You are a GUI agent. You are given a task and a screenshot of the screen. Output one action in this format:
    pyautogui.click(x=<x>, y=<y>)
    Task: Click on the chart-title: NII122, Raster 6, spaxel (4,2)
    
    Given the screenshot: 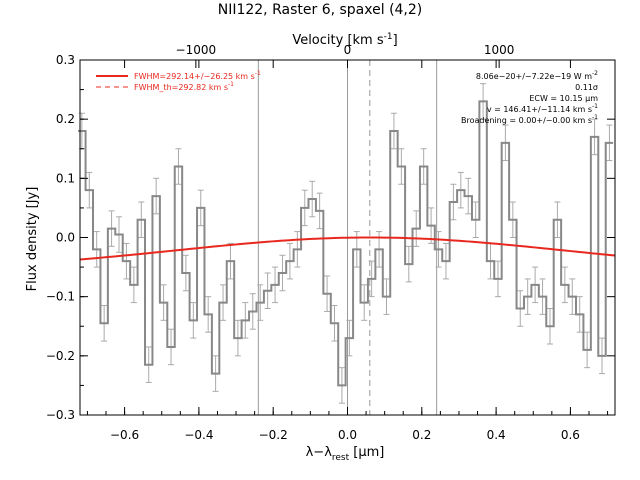 What is the action you would take?
    pyautogui.click(x=320, y=10)
    